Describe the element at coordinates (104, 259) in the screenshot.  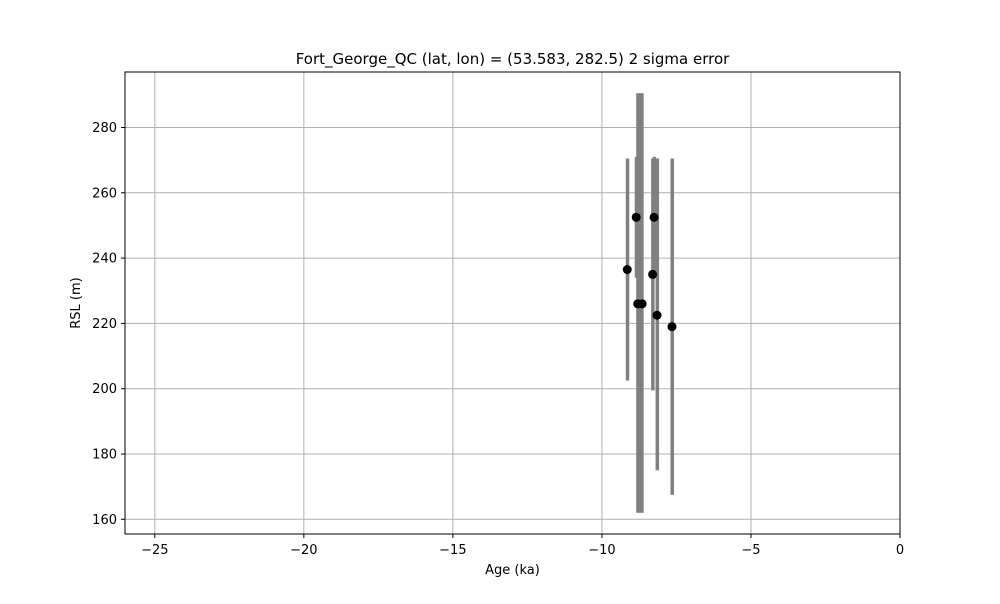
I see `y-tick-label: 240` at that location.